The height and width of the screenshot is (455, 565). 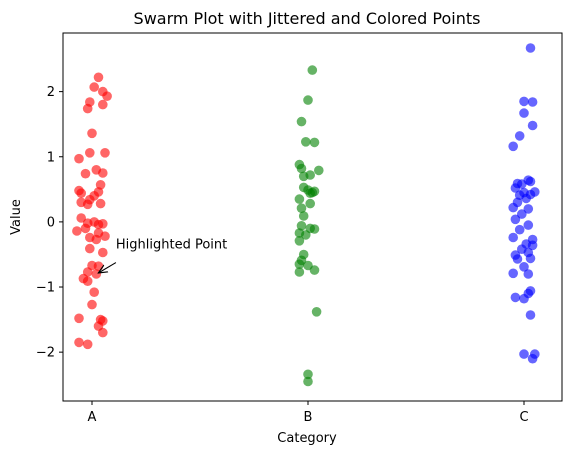 What do you see at coordinates (92, 417) in the screenshot?
I see `x-tick-label: A` at bounding box center [92, 417].